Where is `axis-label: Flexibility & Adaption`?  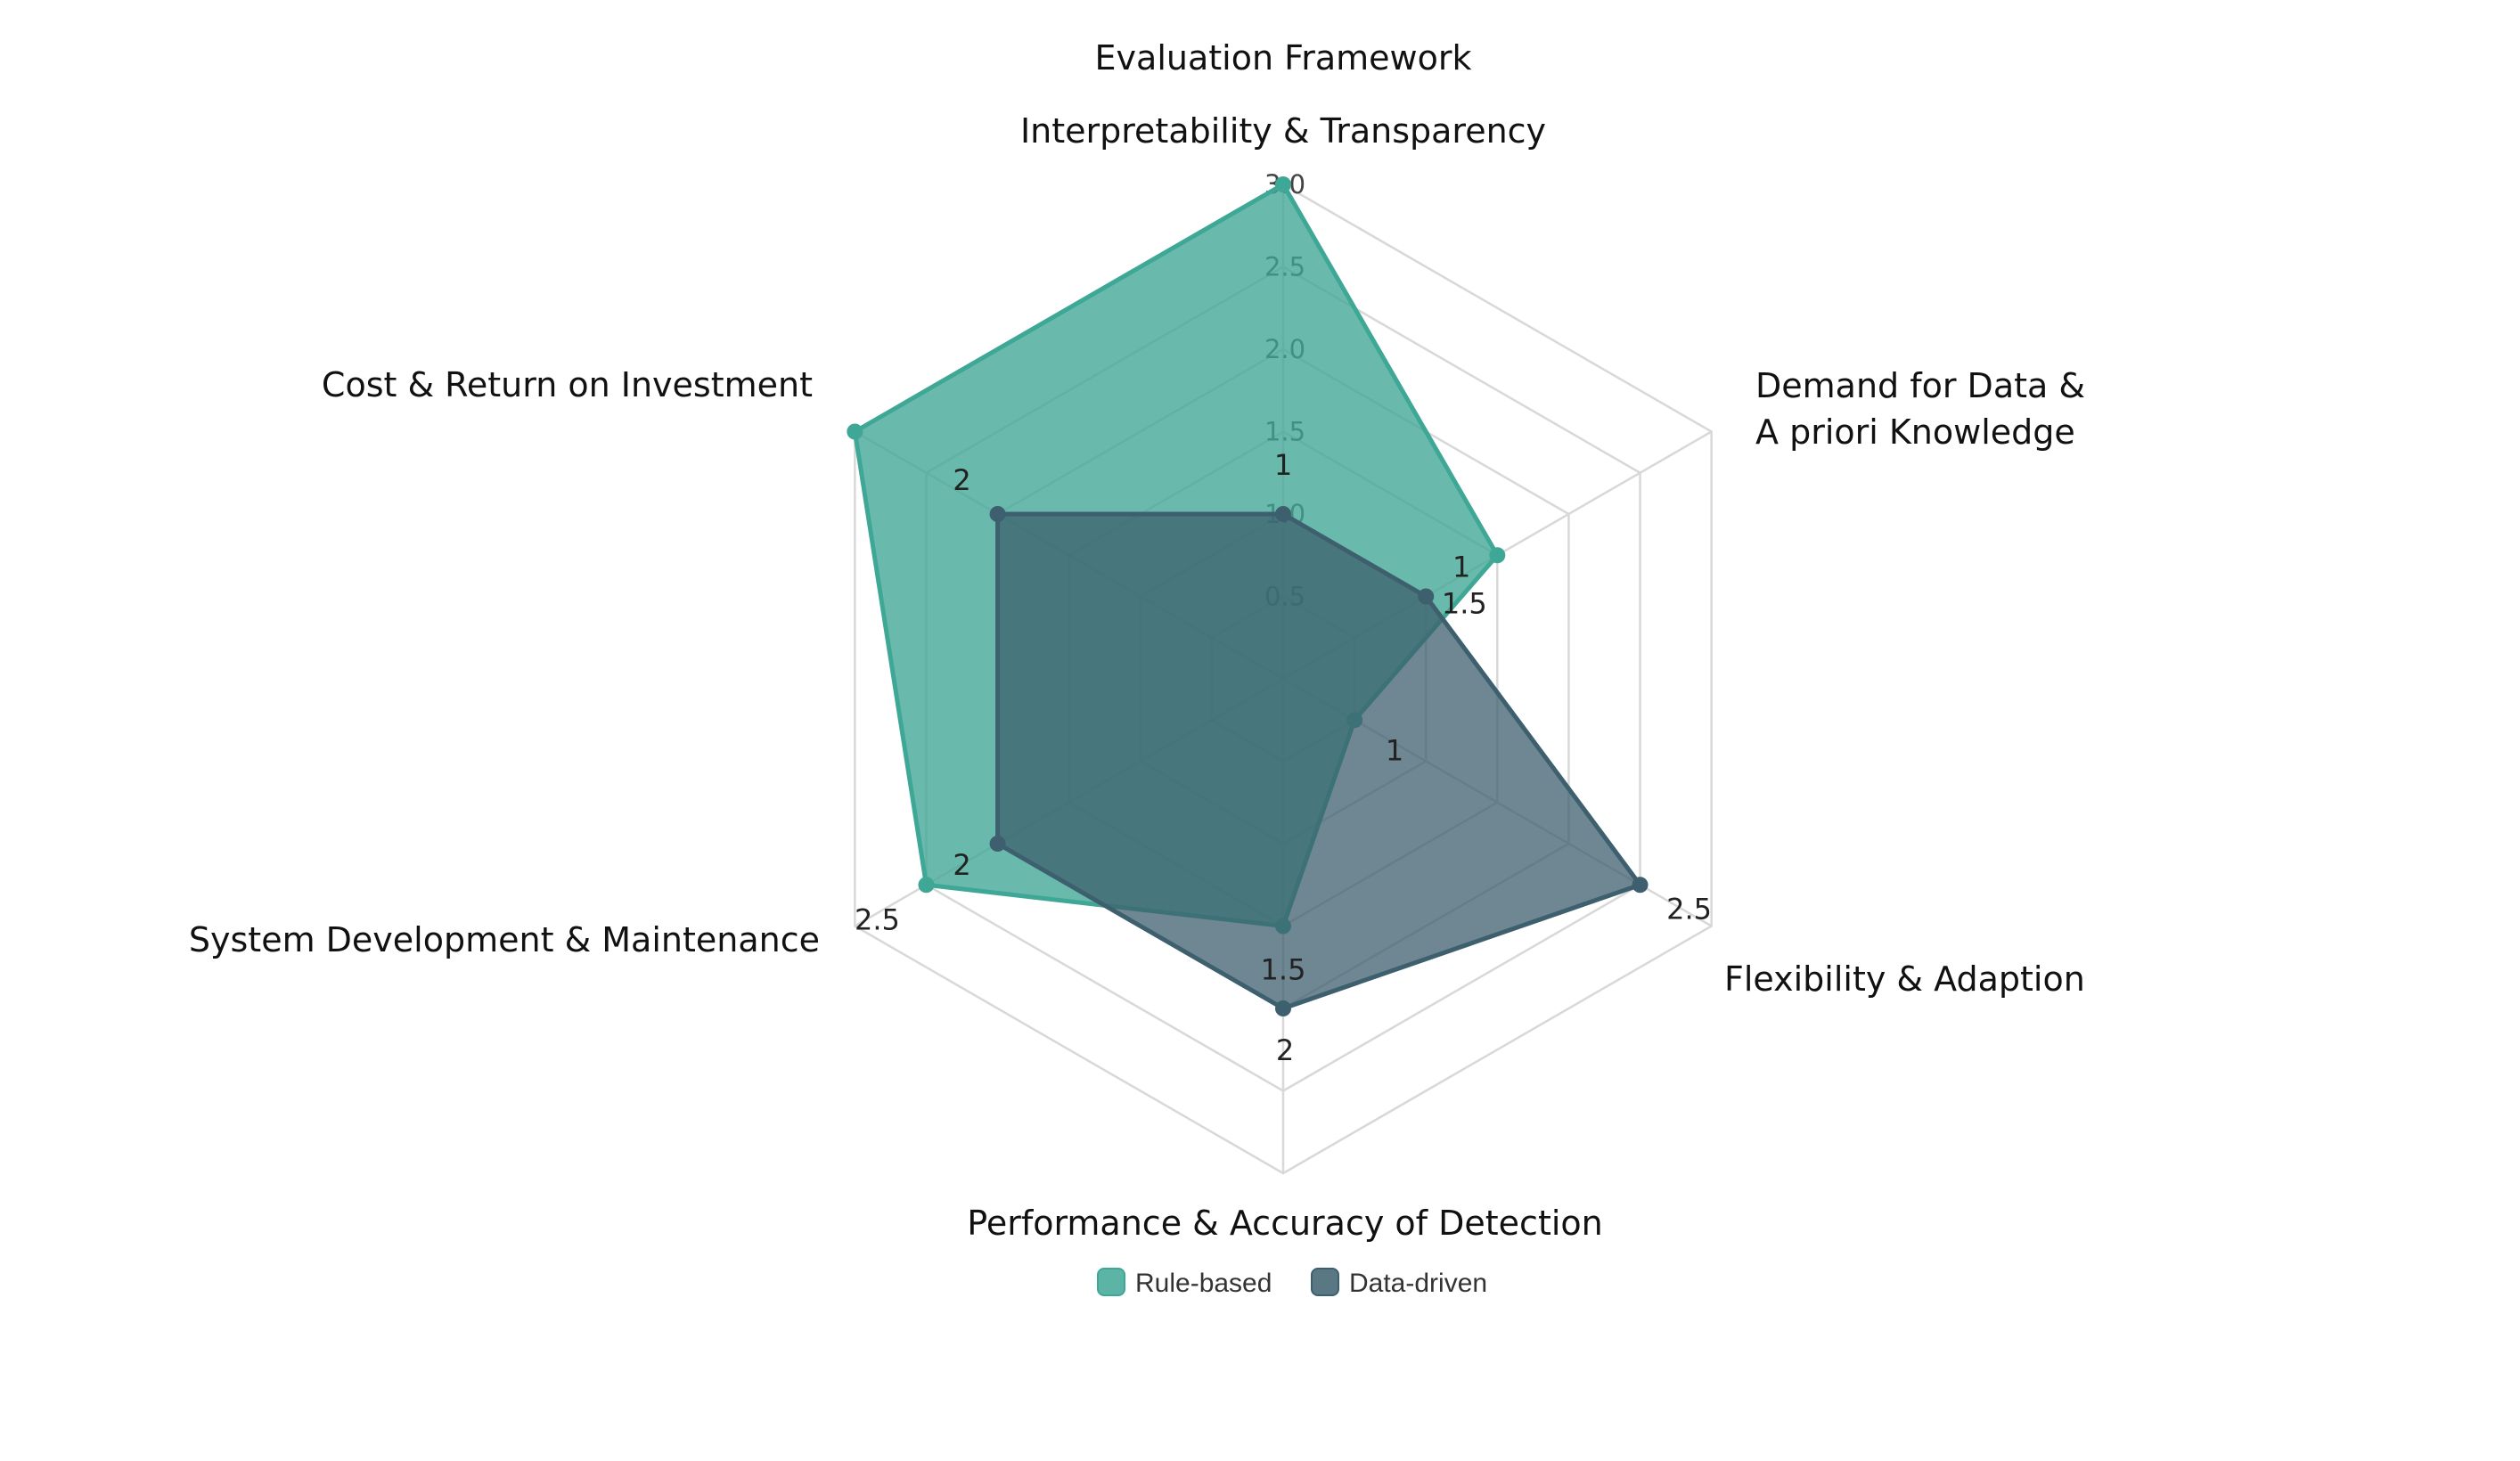
axis-label: Flexibility & Adaption is located at coordinates (1905, 979).